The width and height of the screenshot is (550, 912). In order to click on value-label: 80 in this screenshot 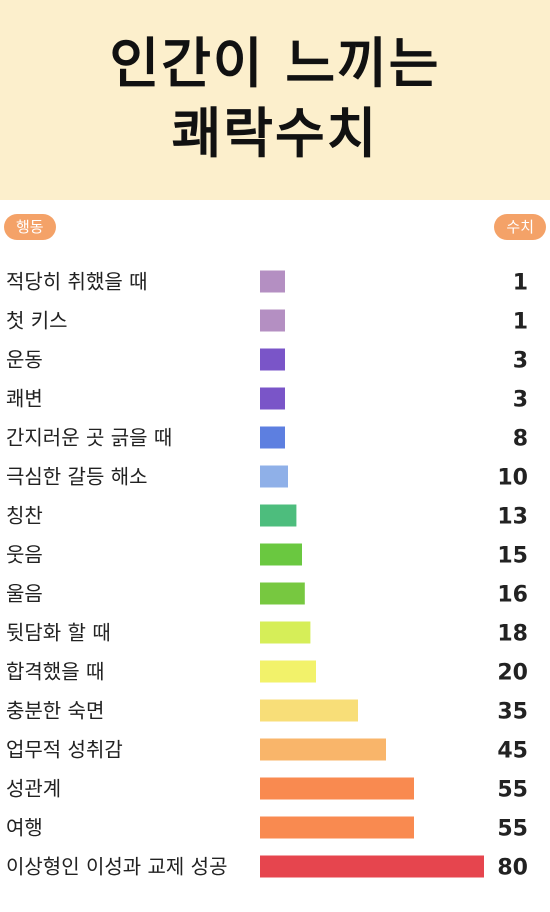, I will do `click(512, 868)`.